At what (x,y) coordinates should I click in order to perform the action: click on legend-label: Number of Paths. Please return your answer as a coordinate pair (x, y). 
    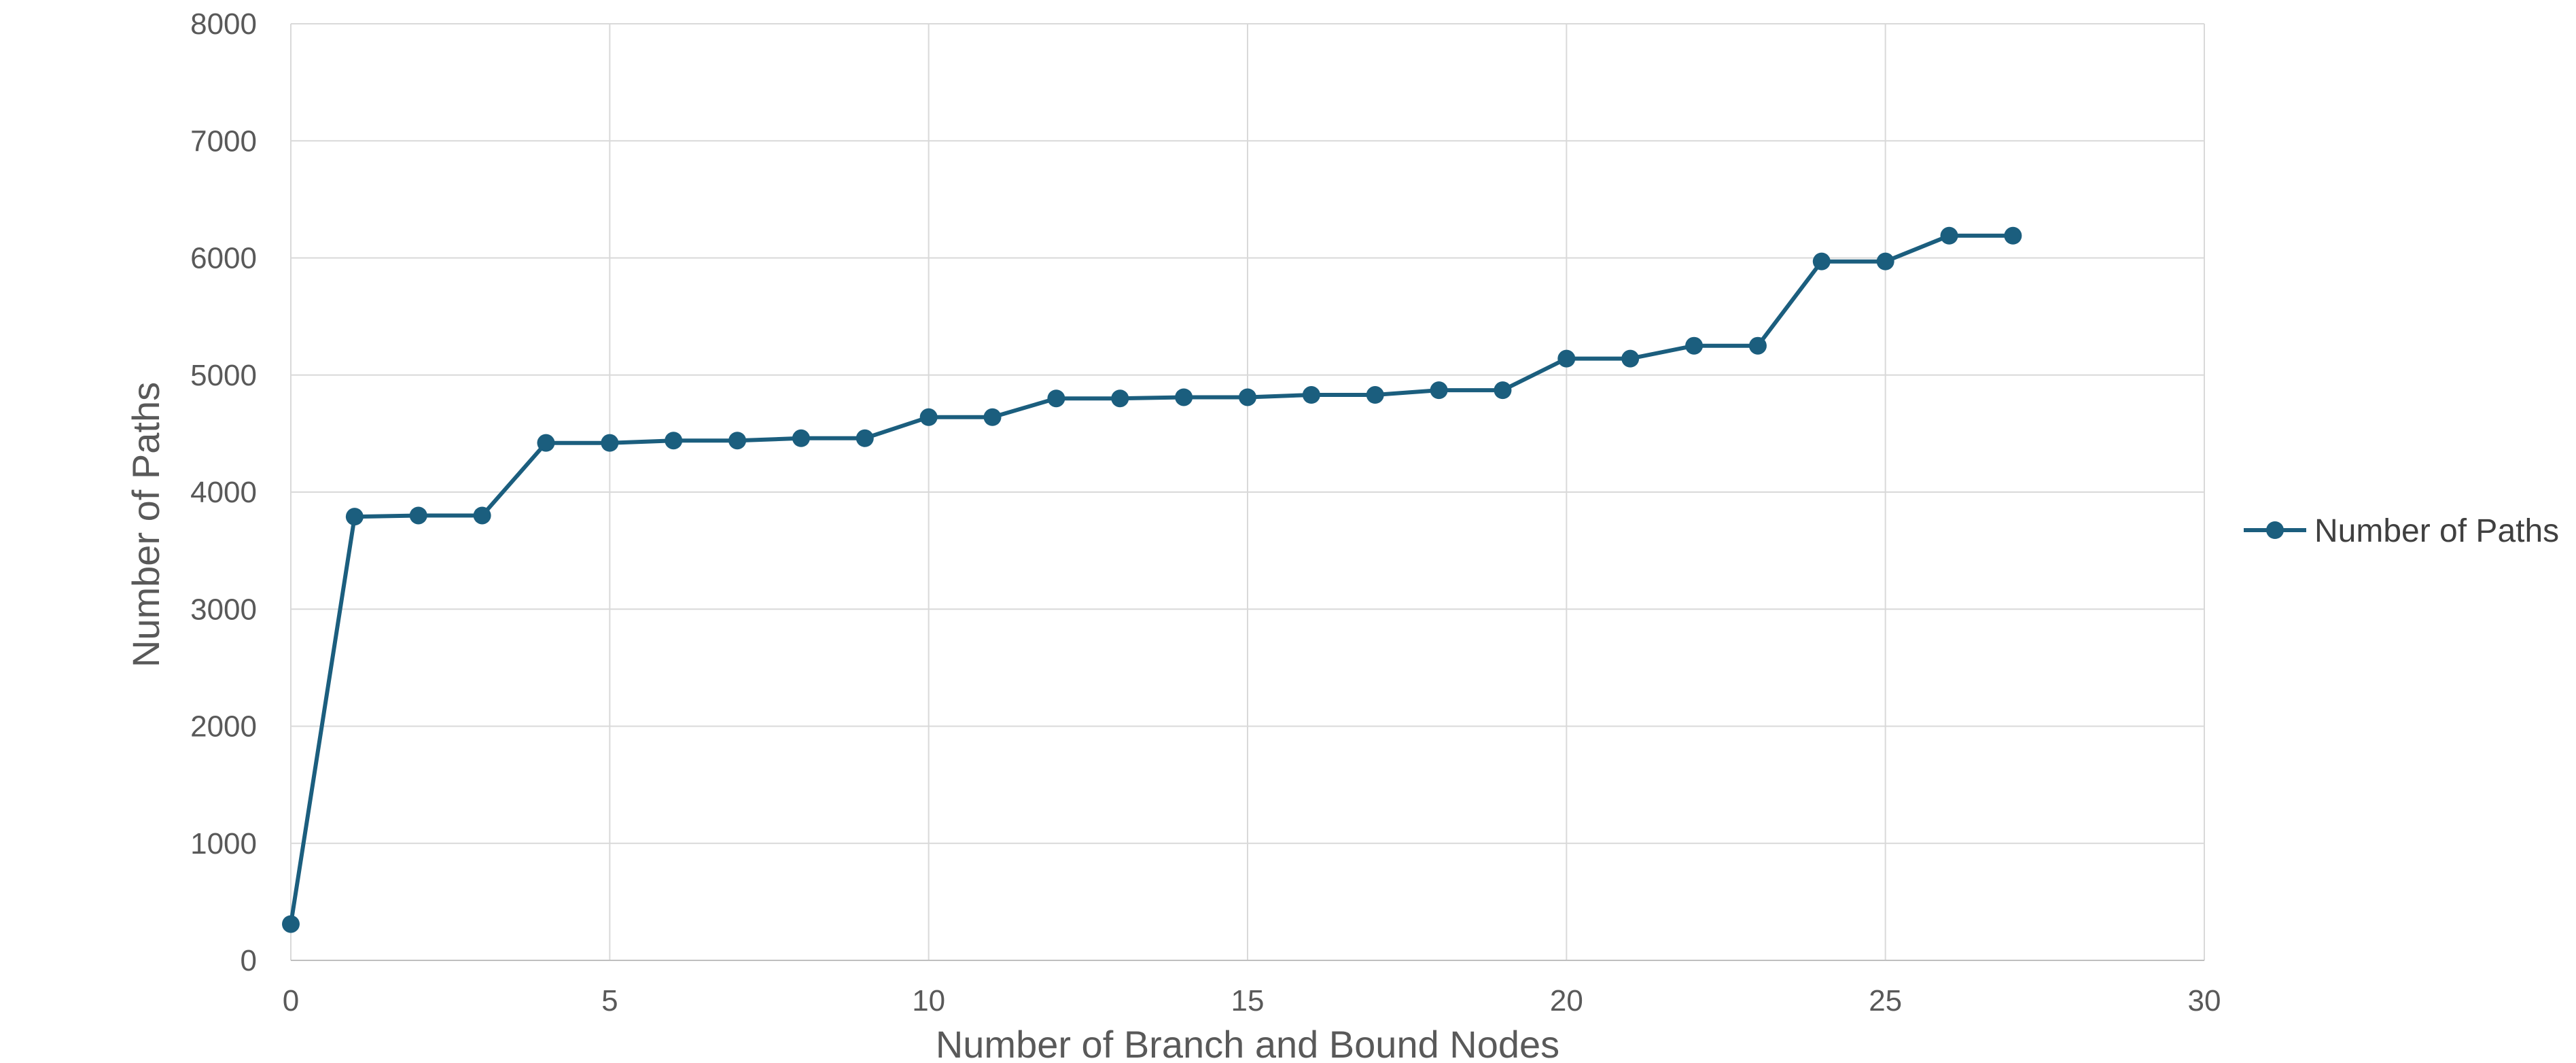
    Looking at the image, I should click on (2436, 531).